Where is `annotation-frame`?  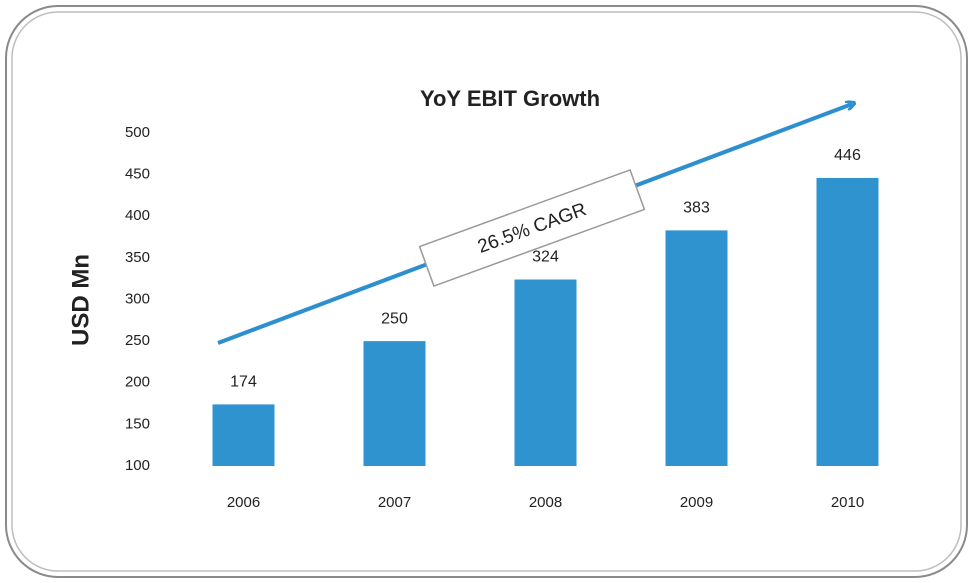 annotation-frame is located at coordinates (532, 228).